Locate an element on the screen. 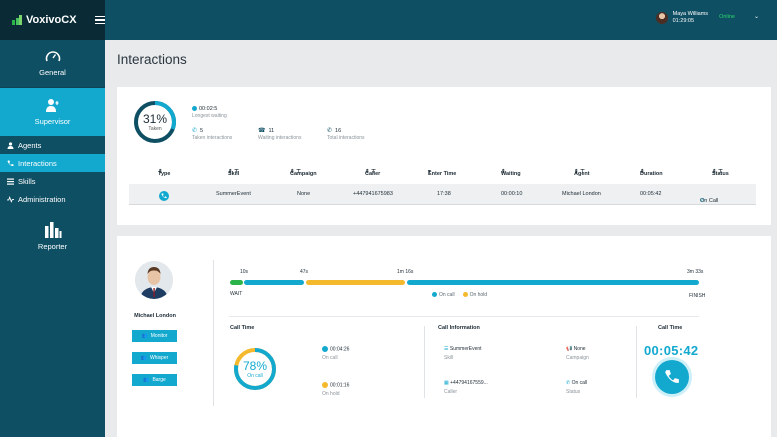  donut-value-arc is located at coordinates (155, 122).